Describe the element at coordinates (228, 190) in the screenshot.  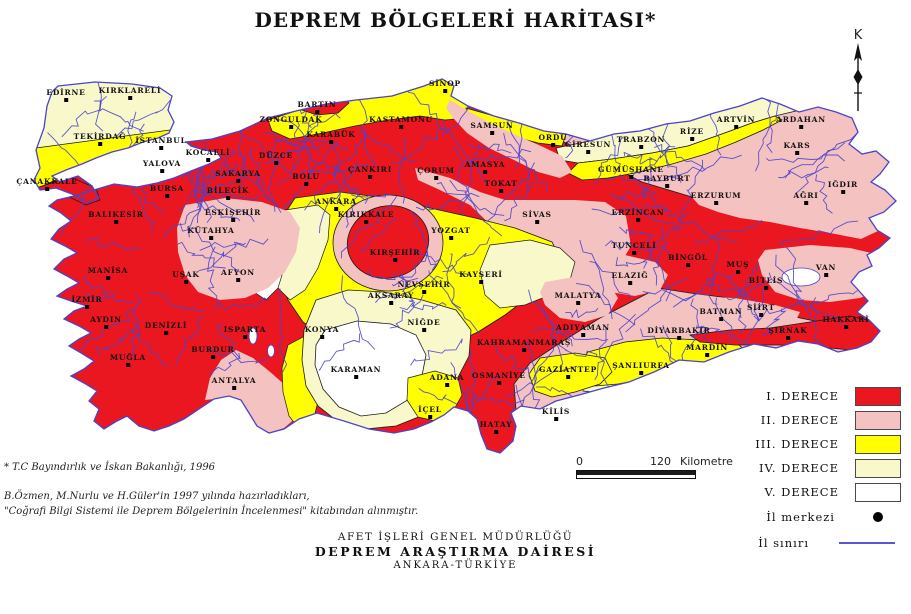
I see `city-label: BİLECİK` at that location.